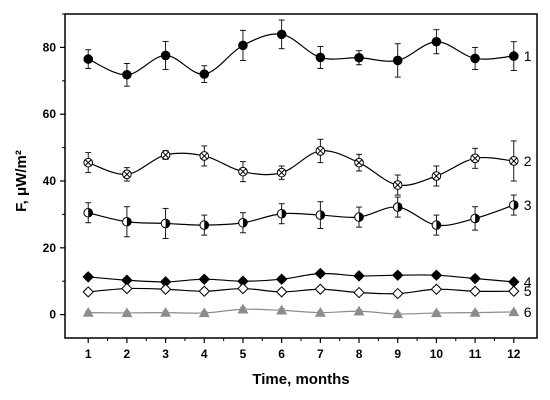 Image resolution: width=550 pixels, height=400 pixels. Describe the element at coordinates (165, 354) in the screenshot. I see `x-tick-label: 3` at that location.